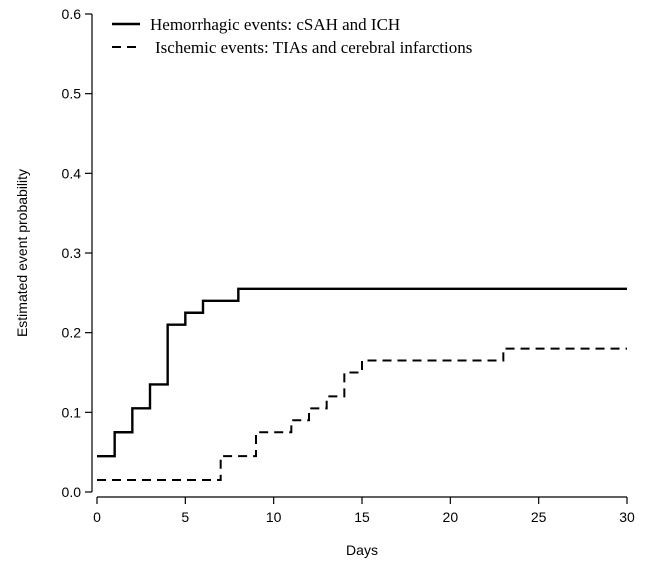 This screenshot has height=562, width=648. Describe the element at coordinates (72, 253) in the screenshot. I see `y-tick-label: 0.3` at that location.